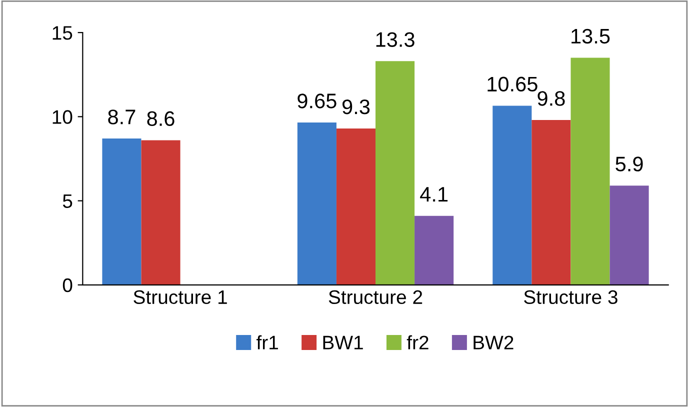 The width and height of the screenshot is (689, 407). Describe the element at coordinates (356, 106) in the screenshot. I see `data-label: 9.3` at that location.